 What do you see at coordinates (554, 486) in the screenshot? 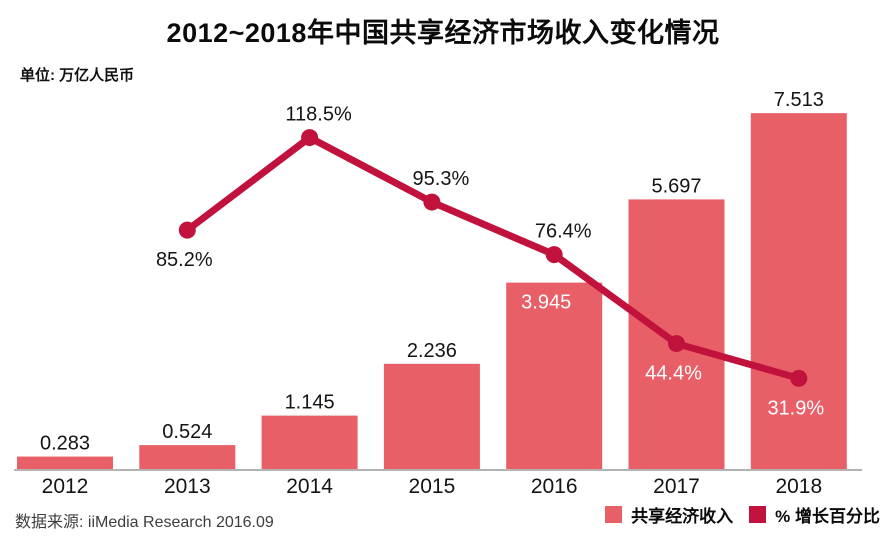
I see `x-axis-tick-label: 2016` at bounding box center [554, 486].